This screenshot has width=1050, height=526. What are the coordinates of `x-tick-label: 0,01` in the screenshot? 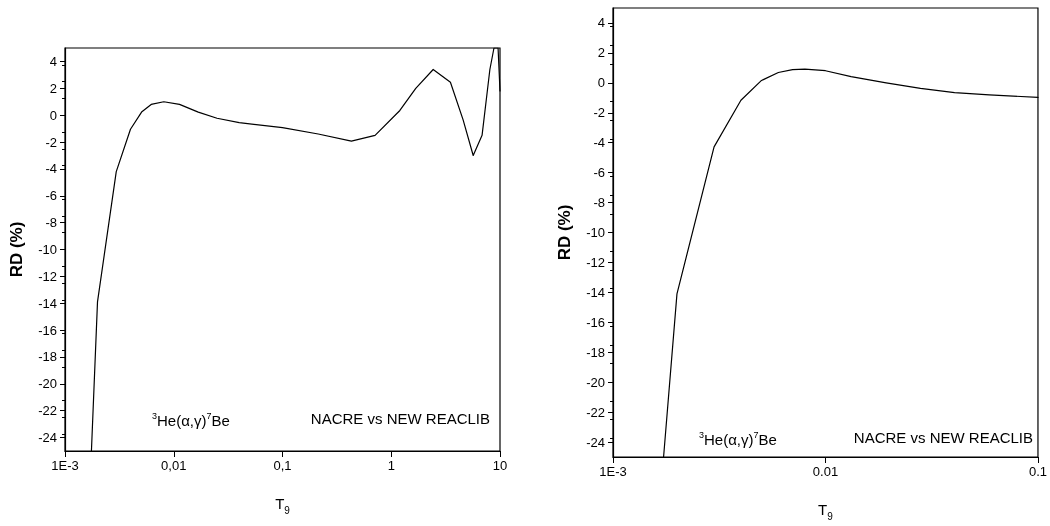 It's located at (174, 465).